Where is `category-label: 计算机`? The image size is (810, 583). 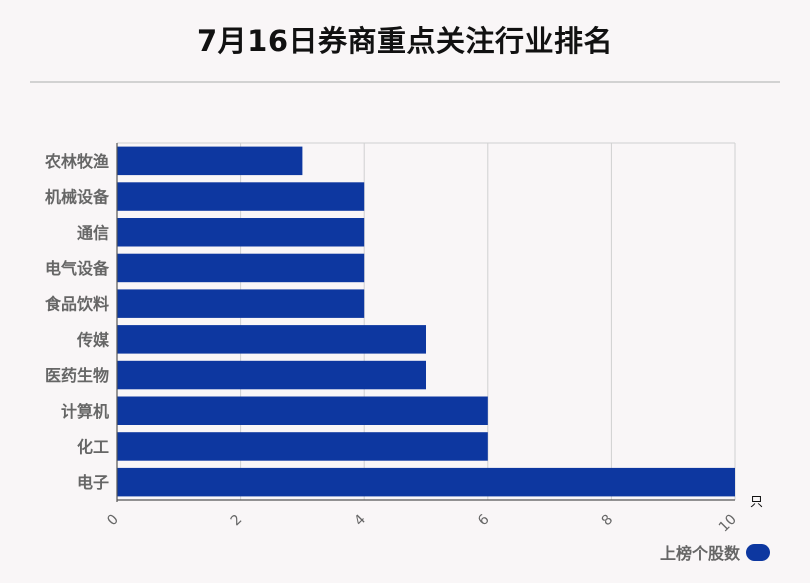 category-label: 计算机 is located at coordinates (85, 411).